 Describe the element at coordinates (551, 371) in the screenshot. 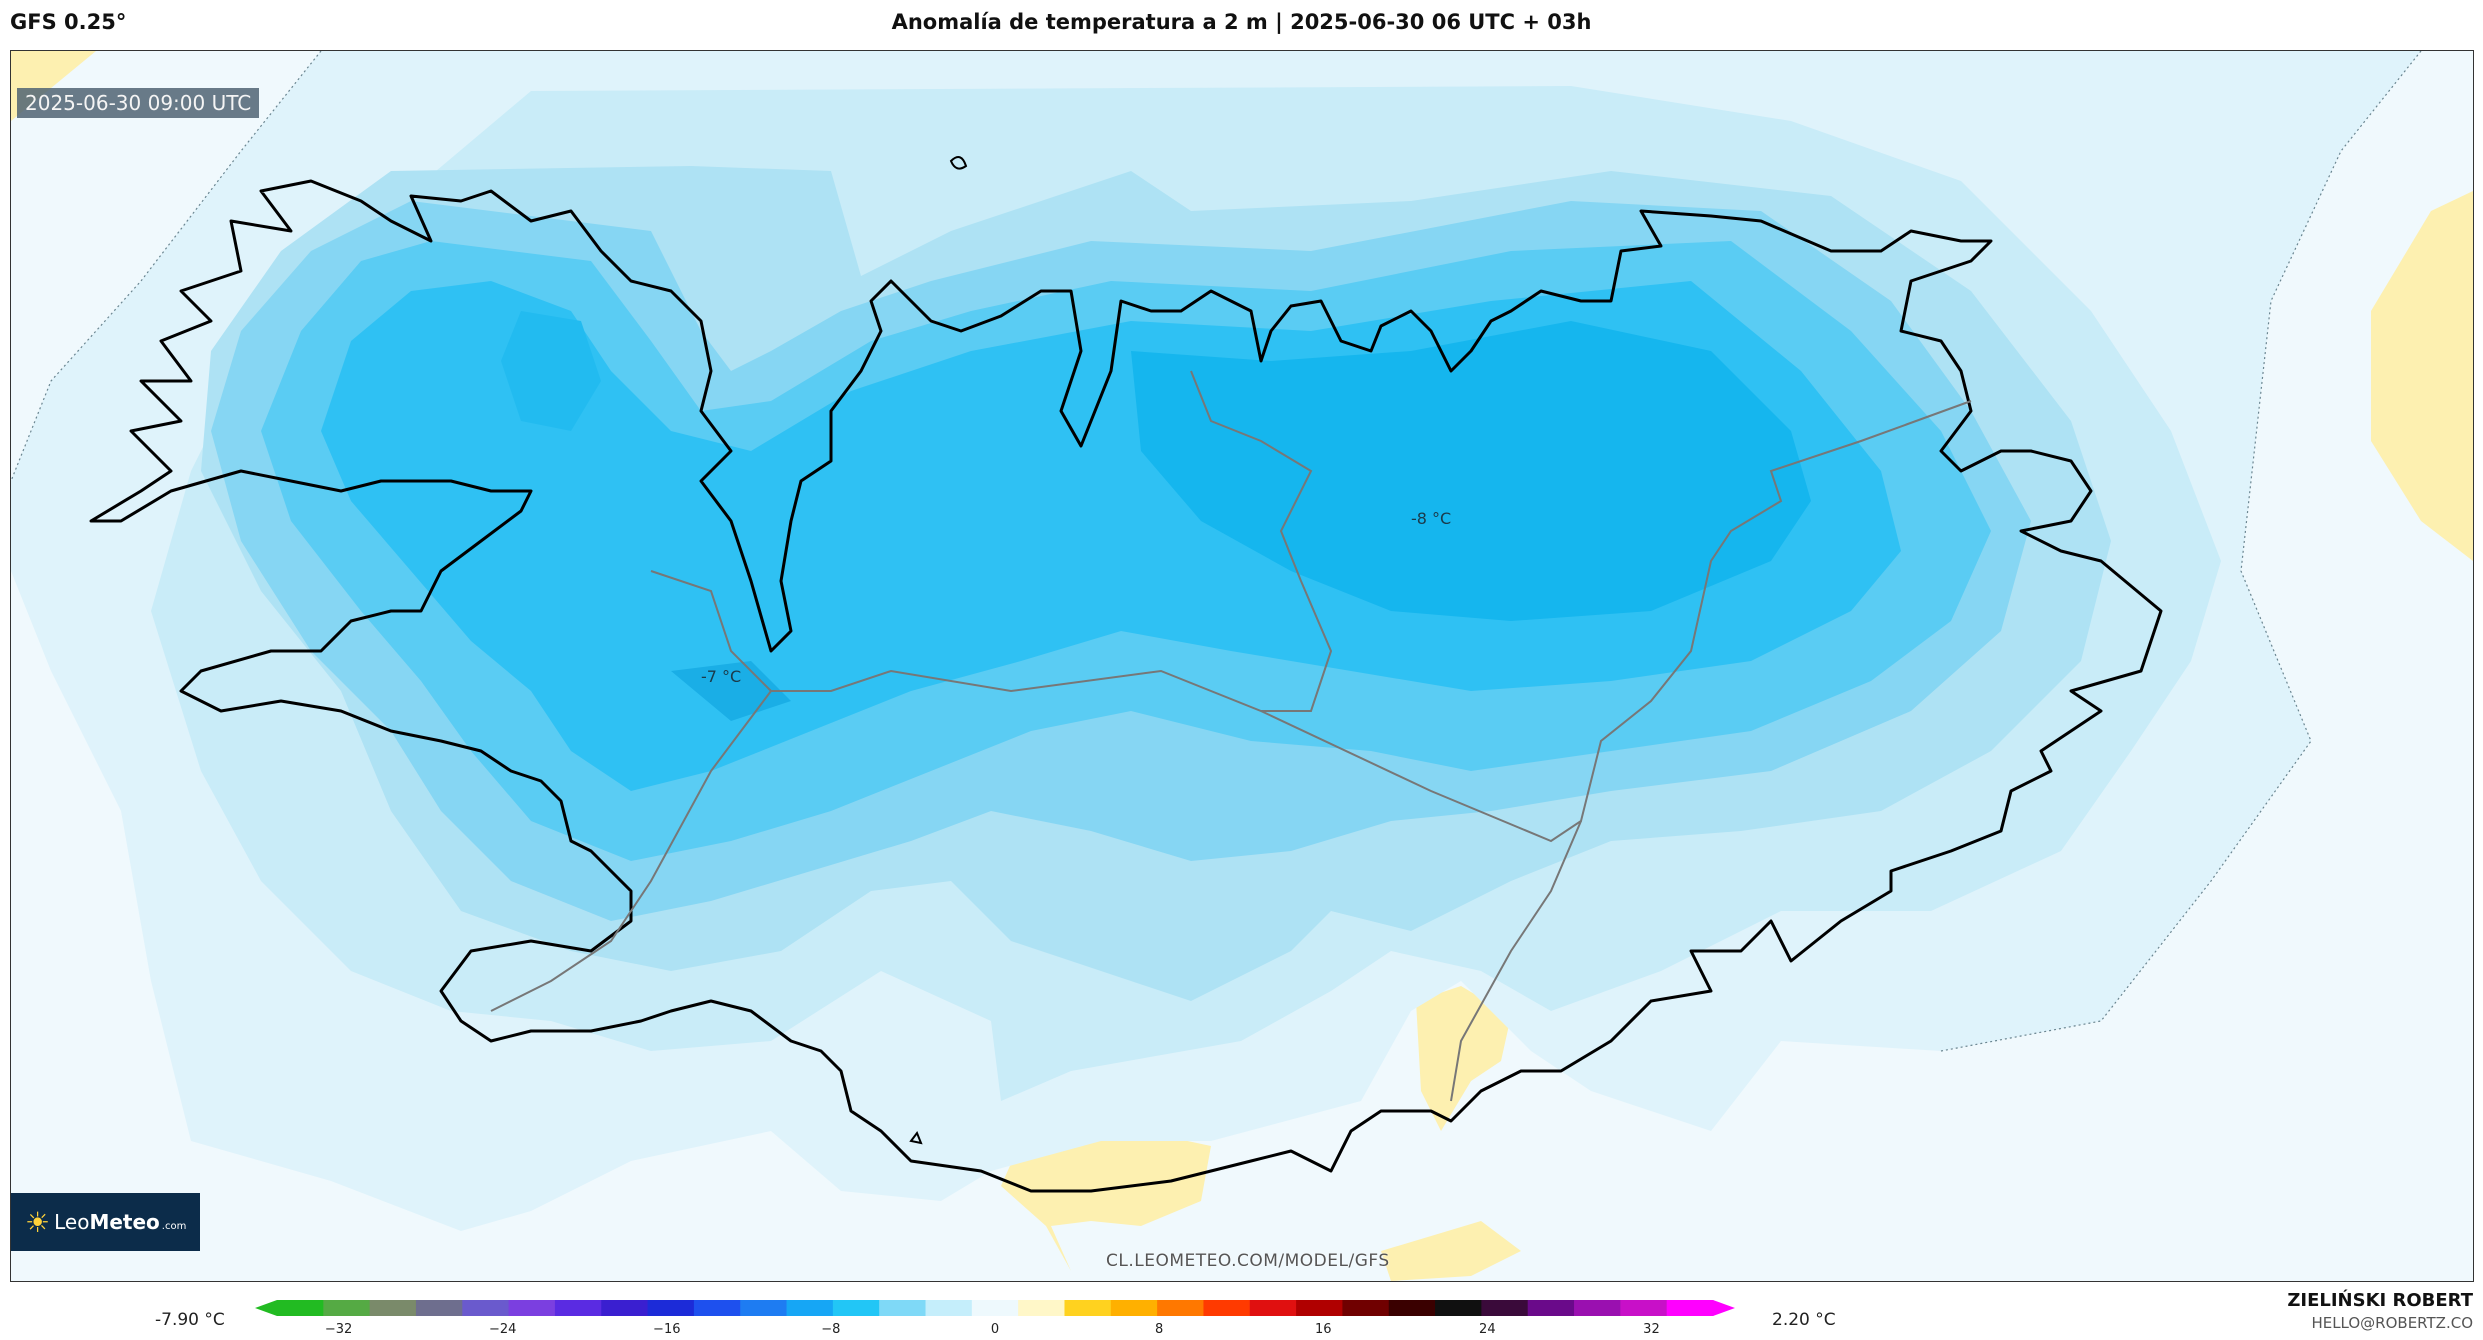

I see `anomaly-band-minus6-spot` at that location.